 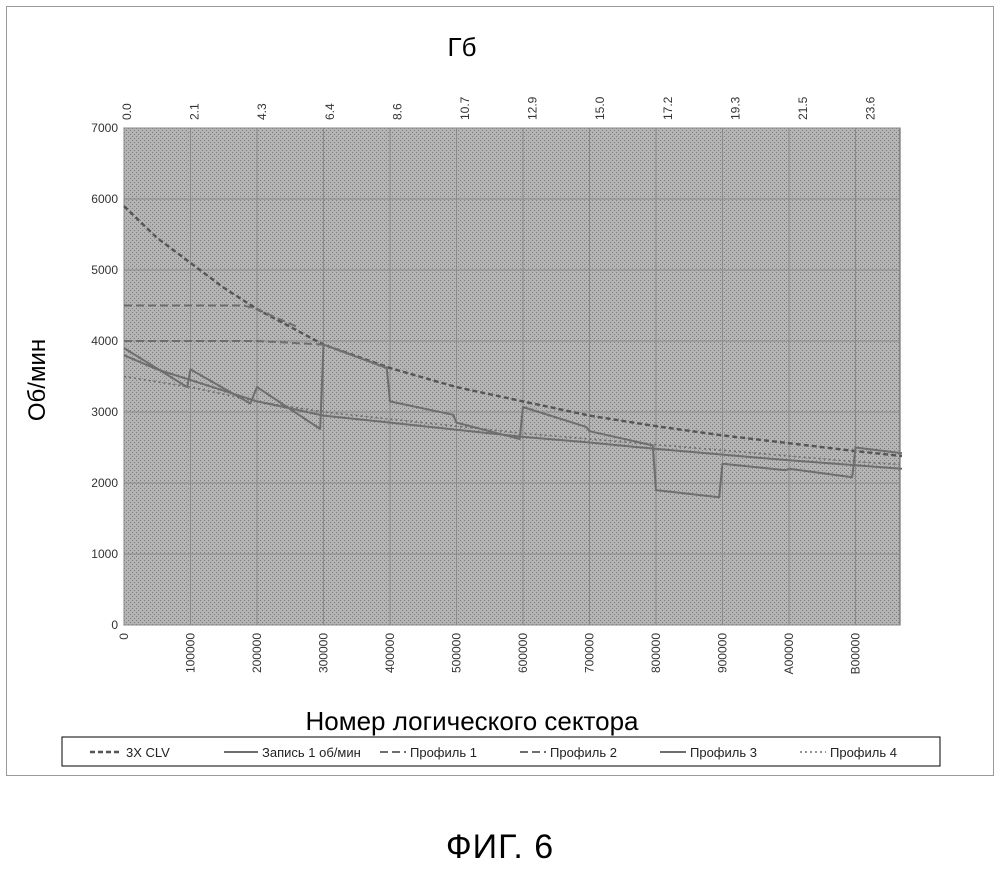 I want to click on x-tick-label: B00000, so click(x=856, y=654).